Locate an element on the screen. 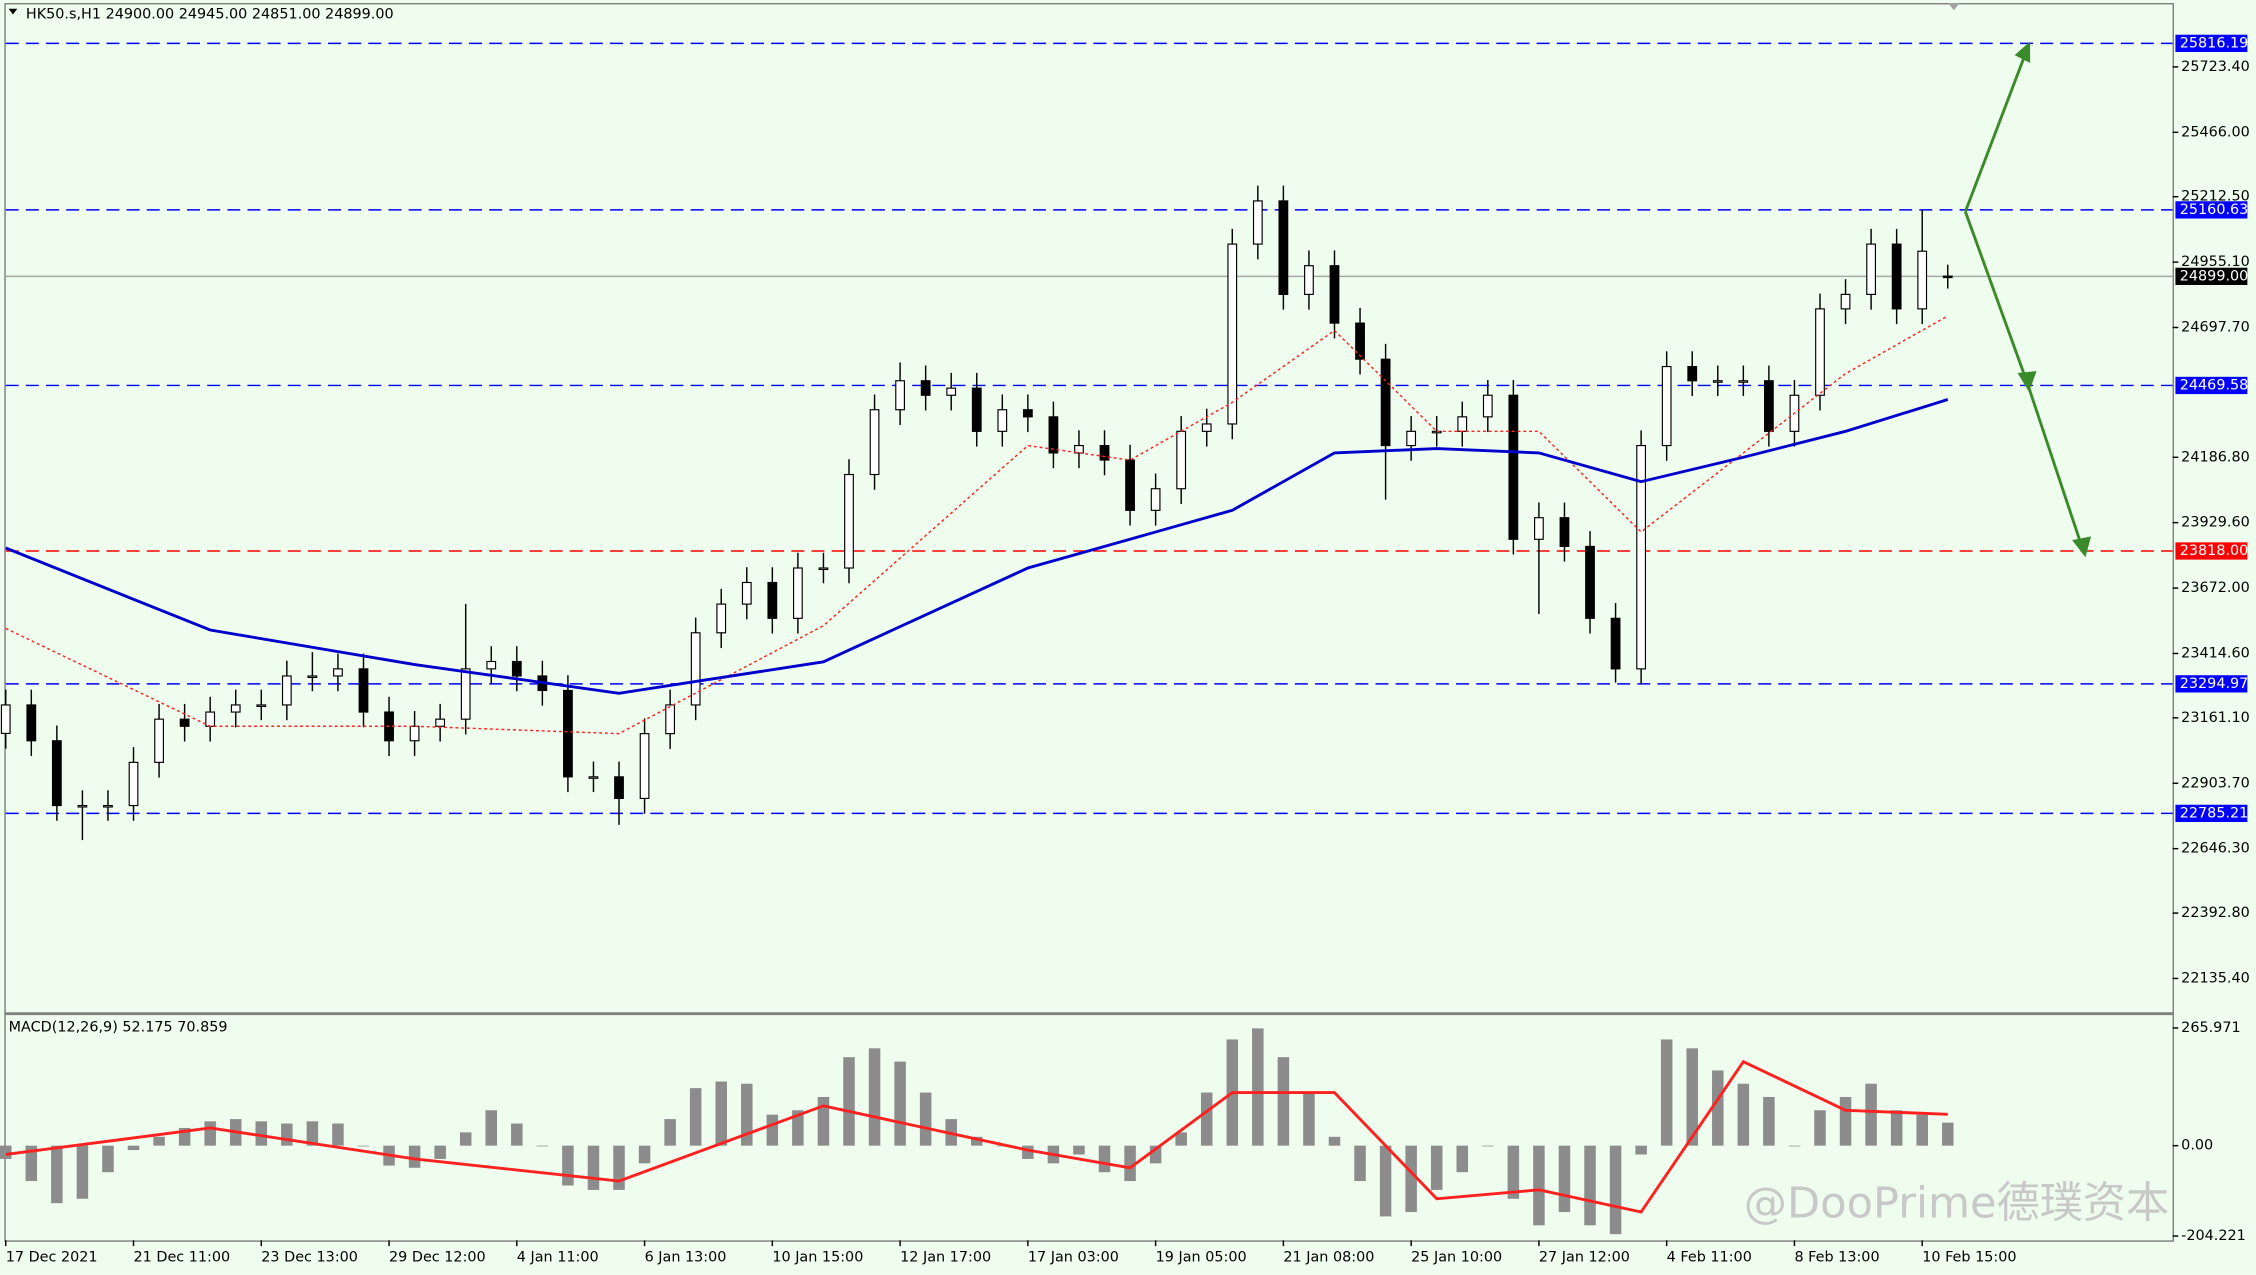 This screenshot has height=1275, width=2256. y-tick-label: 25723.40 is located at coordinates (2215, 67).